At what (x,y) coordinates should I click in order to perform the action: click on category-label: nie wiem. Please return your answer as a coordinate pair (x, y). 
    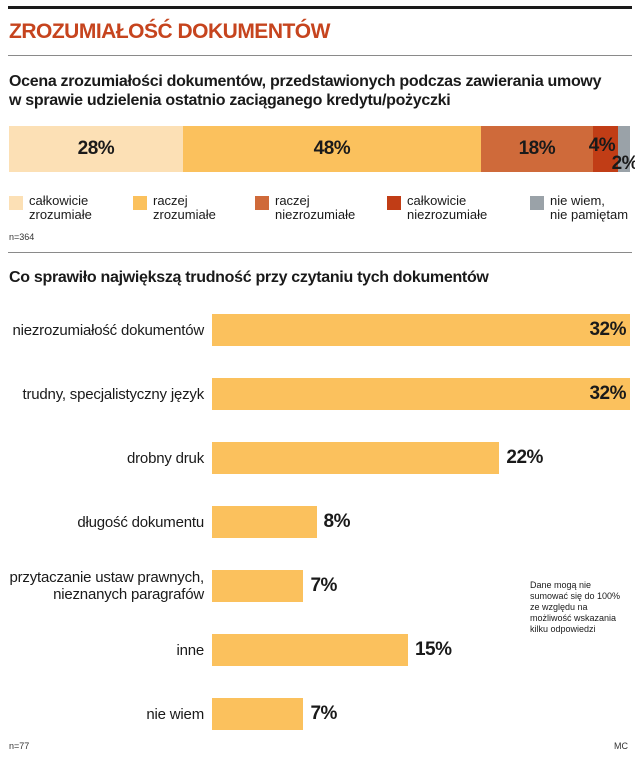
    Looking at the image, I should click on (175, 714).